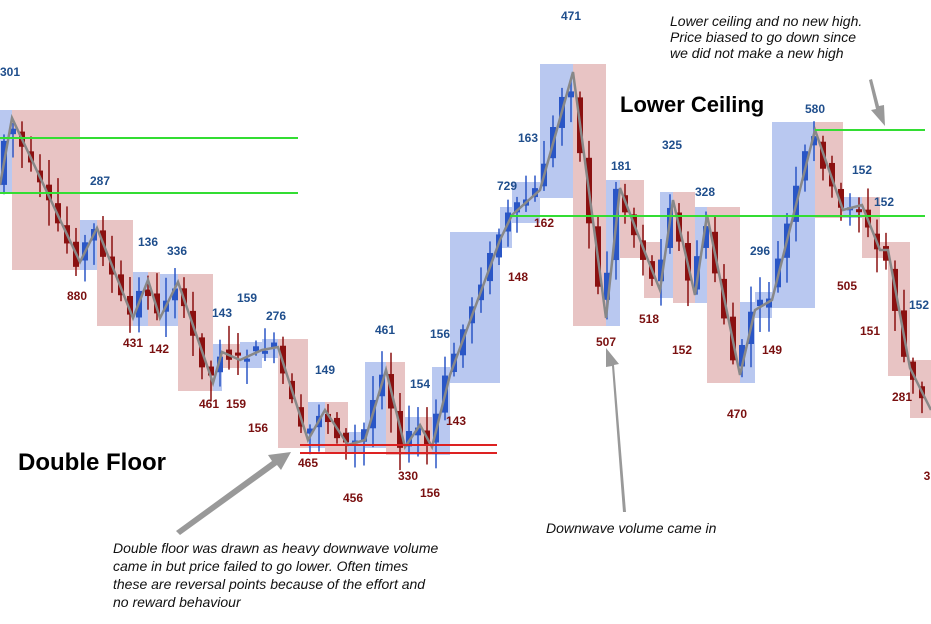 The width and height of the screenshot is (931, 624). Describe the element at coordinates (159, 349) in the screenshot. I see `wave-label: 142` at that location.